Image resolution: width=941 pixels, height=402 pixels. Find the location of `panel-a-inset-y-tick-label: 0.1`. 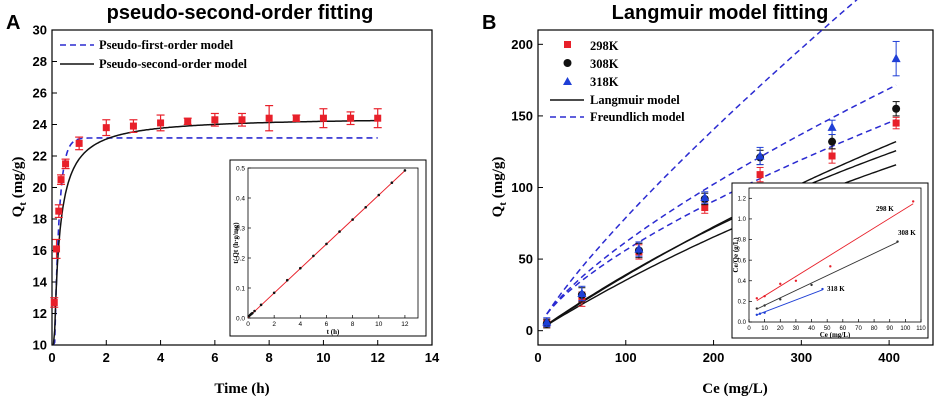

panel-a-inset-y-tick-label: 0.1 is located at coordinates (240, 288).